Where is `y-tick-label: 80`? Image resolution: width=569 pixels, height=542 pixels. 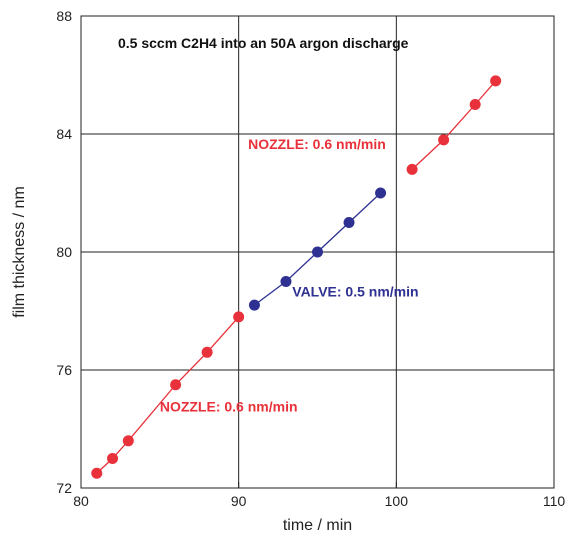 y-tick-label: 80 is located at coordinates (64, 252).